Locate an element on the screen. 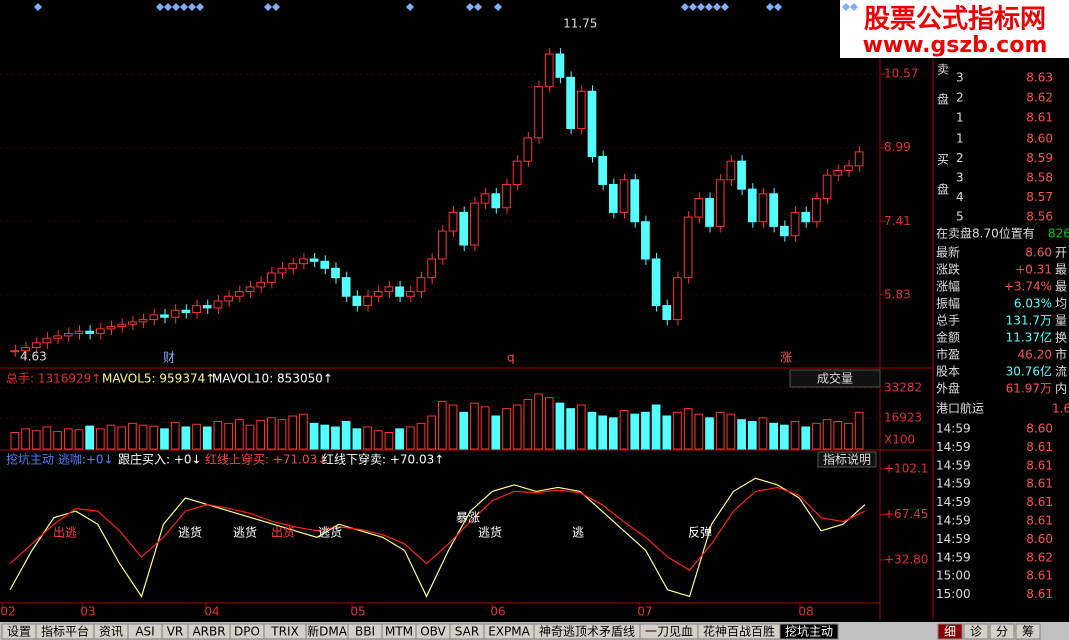 The image size is (1069, 640). quote-cell: 涨幅 is located at coordinates (948, 286).